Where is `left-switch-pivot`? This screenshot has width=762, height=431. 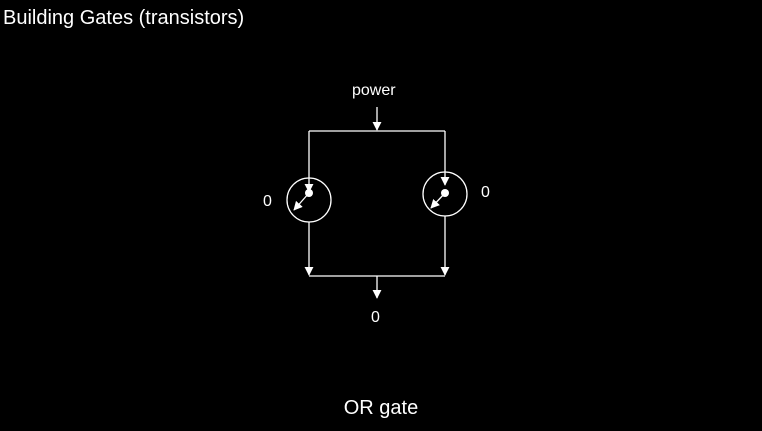
left-switch-pivot is located at coordinates (309, 193).